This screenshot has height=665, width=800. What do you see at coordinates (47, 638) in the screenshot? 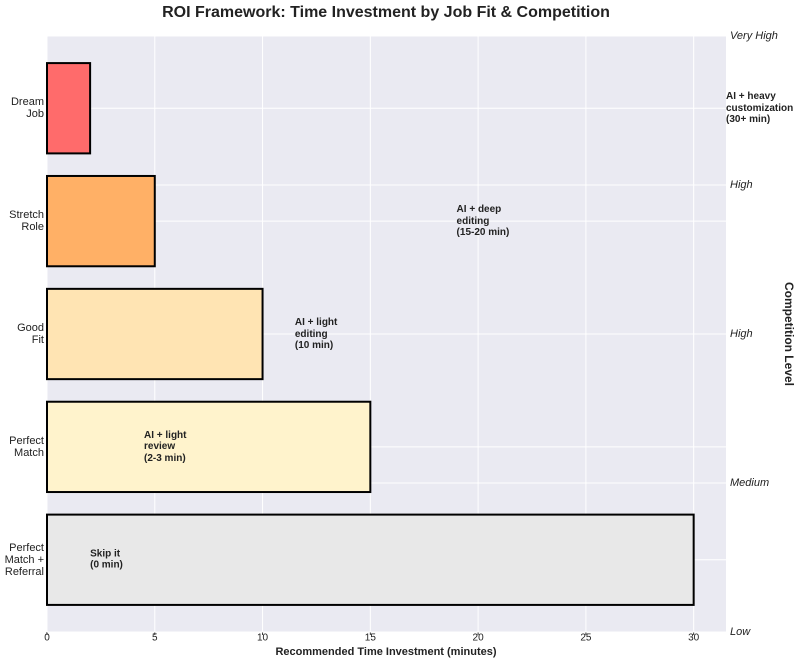
I see `x-tick-label: 0` at bounding box center [47, 638].